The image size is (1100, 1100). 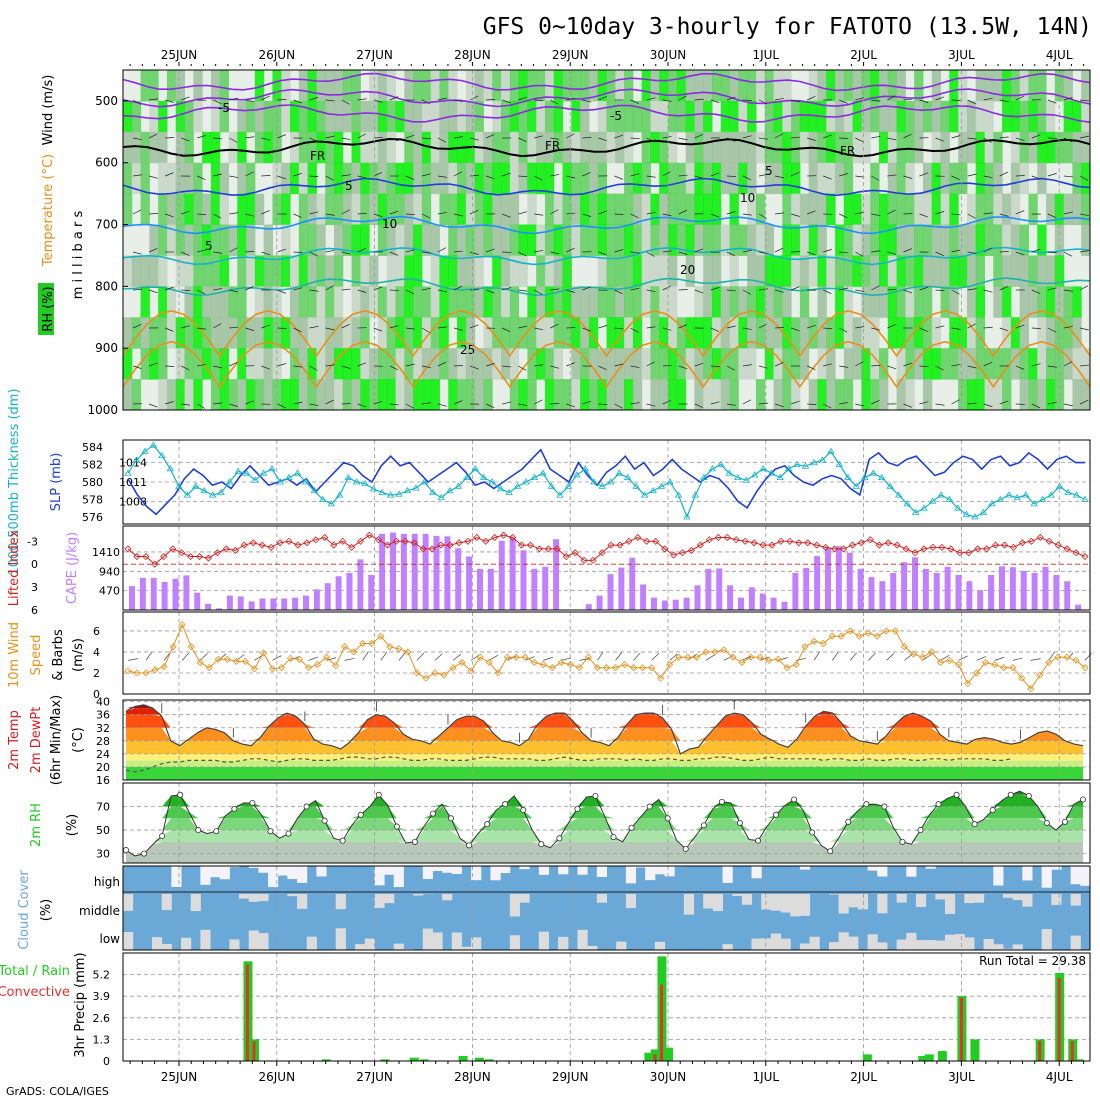 What do you see at coordinates (606, 225) in the screenshot?
I see `temp-contour` at bounding box center [606, 225].